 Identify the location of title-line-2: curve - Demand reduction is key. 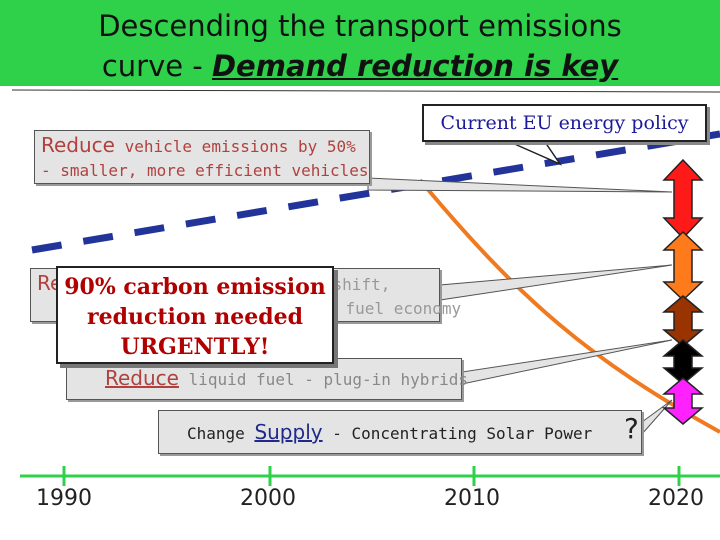
(360, 66).